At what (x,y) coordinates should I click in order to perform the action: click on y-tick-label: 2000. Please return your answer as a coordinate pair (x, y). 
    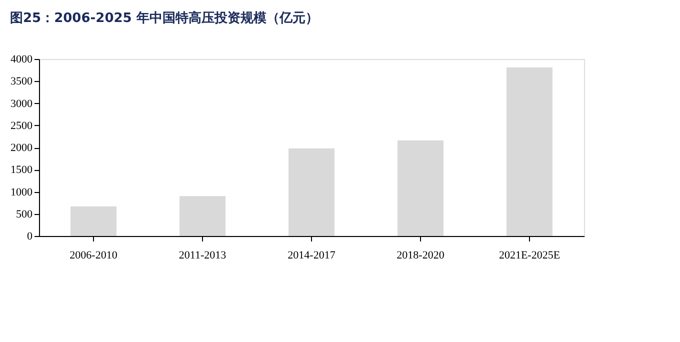
    Looking at the image, I should click on (21, 148).